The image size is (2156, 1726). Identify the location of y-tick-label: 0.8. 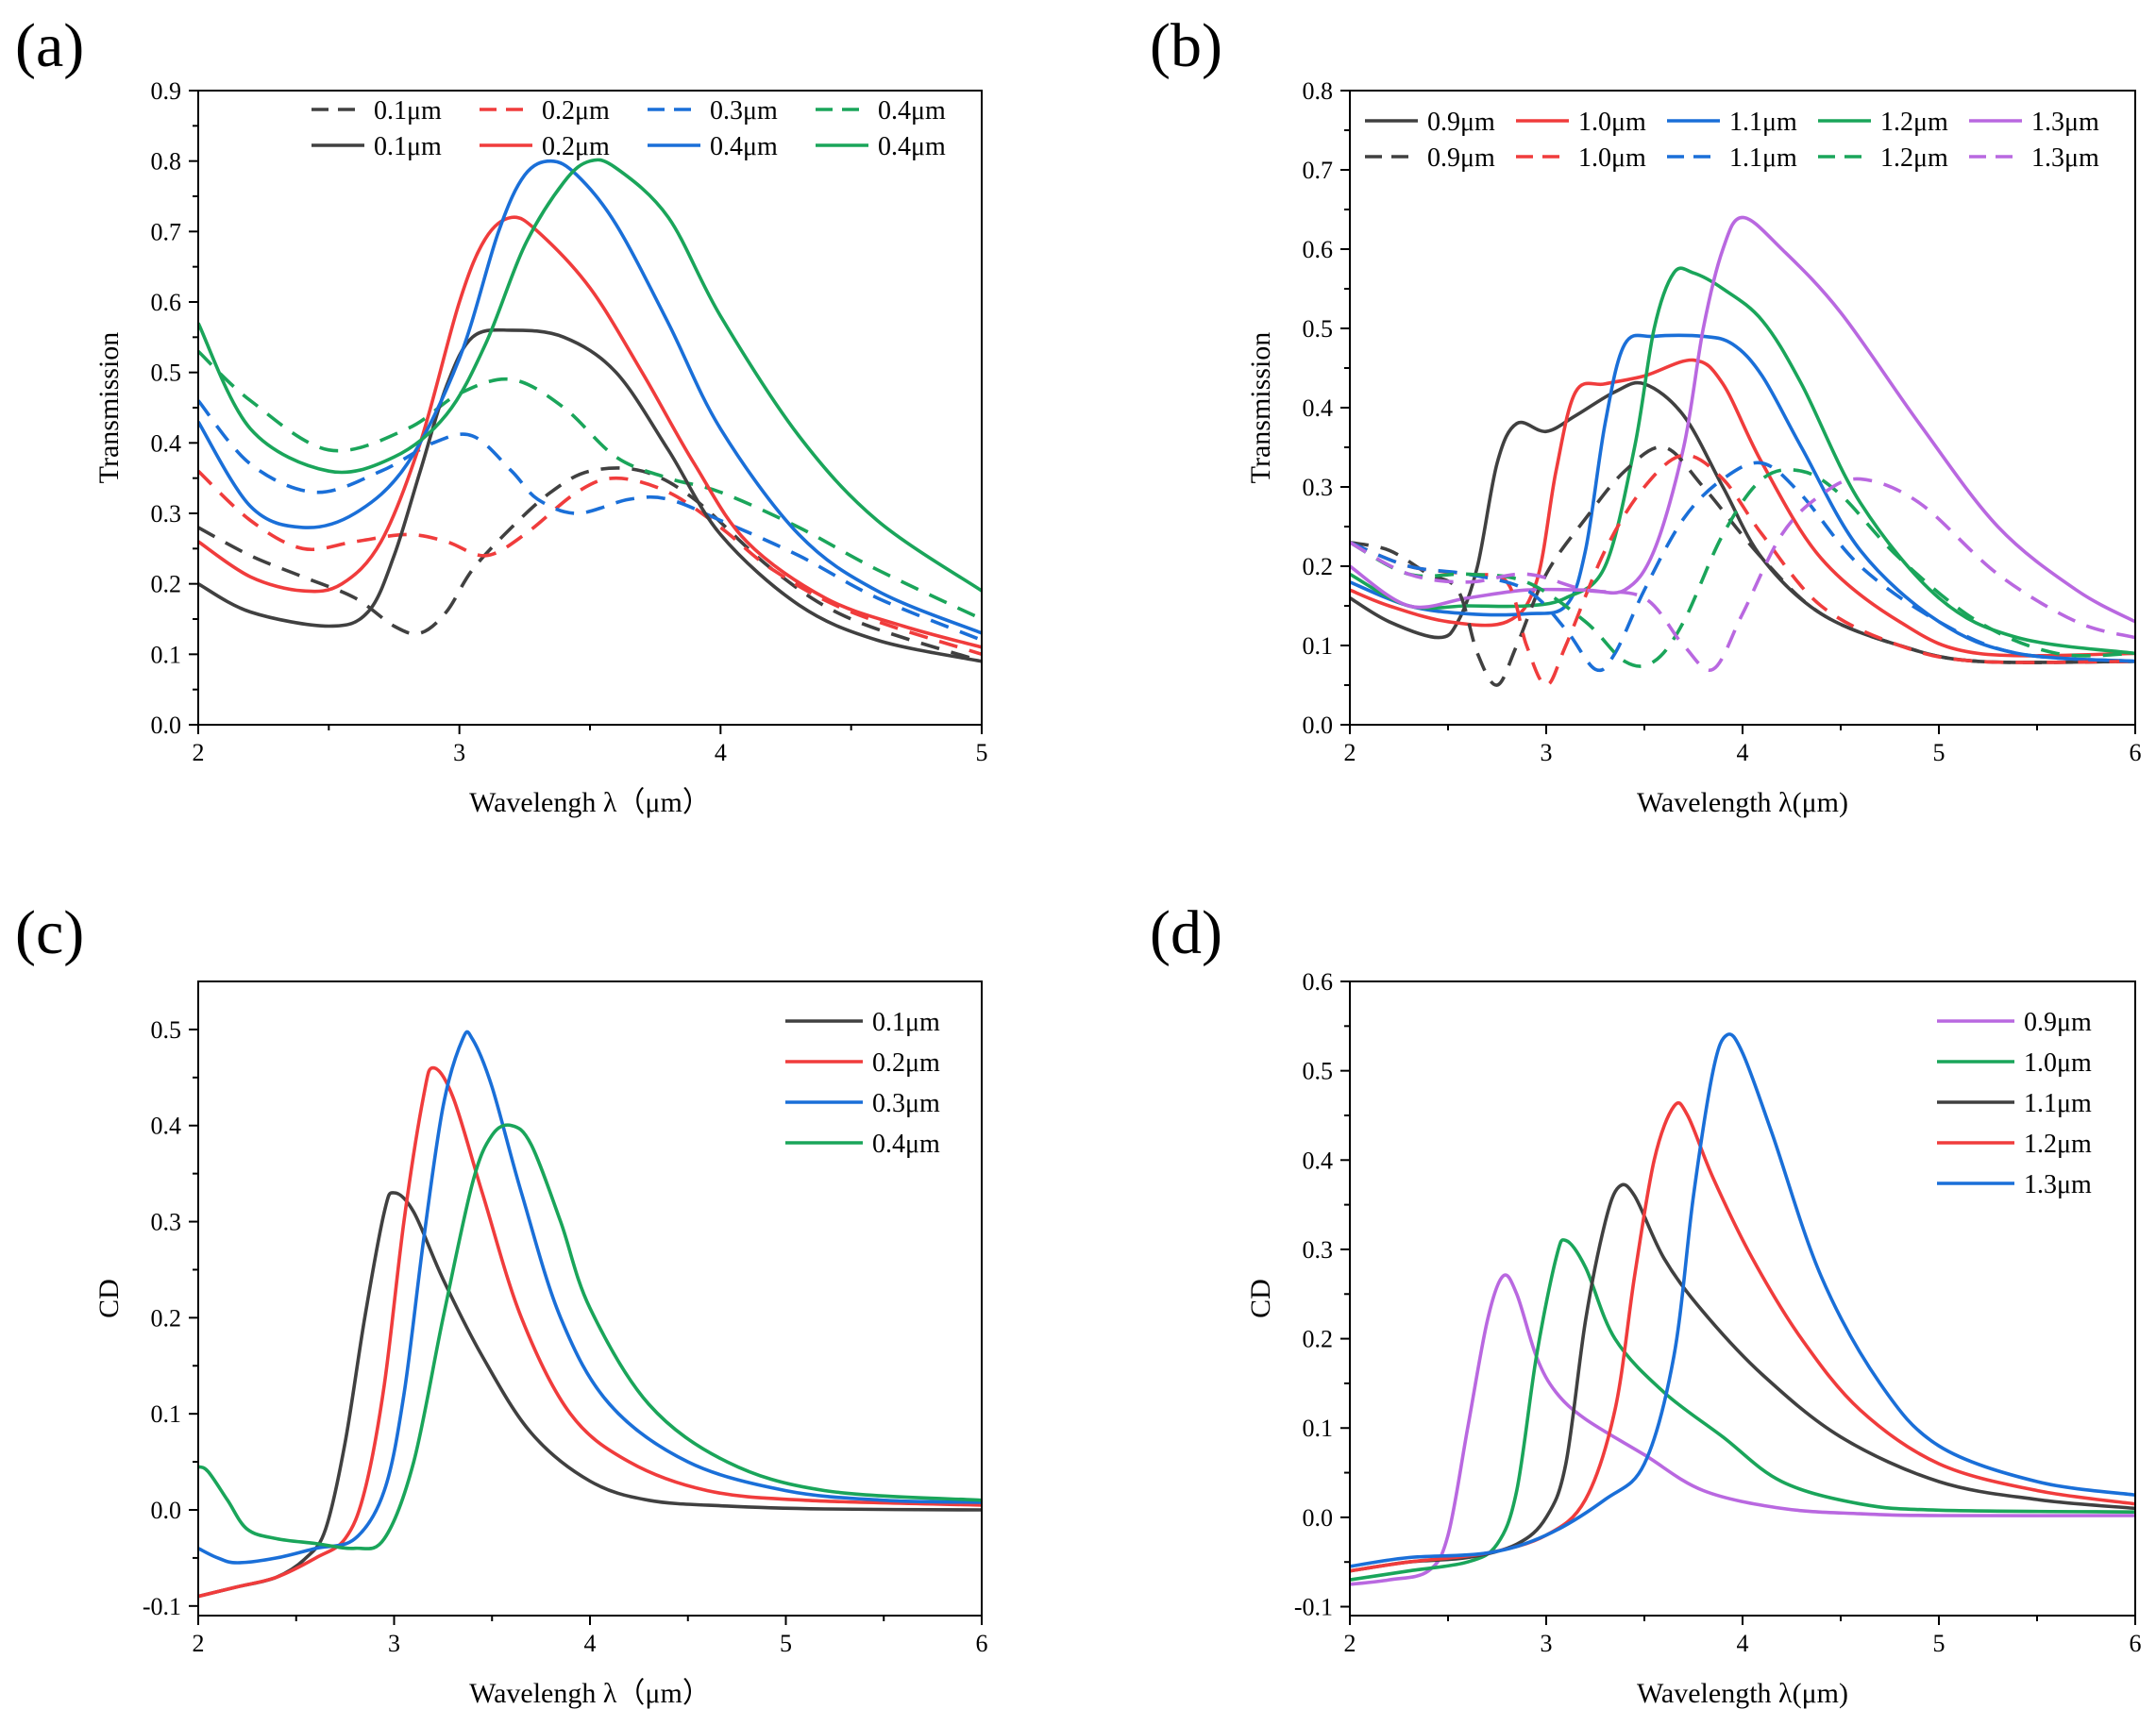
(1318, 91).